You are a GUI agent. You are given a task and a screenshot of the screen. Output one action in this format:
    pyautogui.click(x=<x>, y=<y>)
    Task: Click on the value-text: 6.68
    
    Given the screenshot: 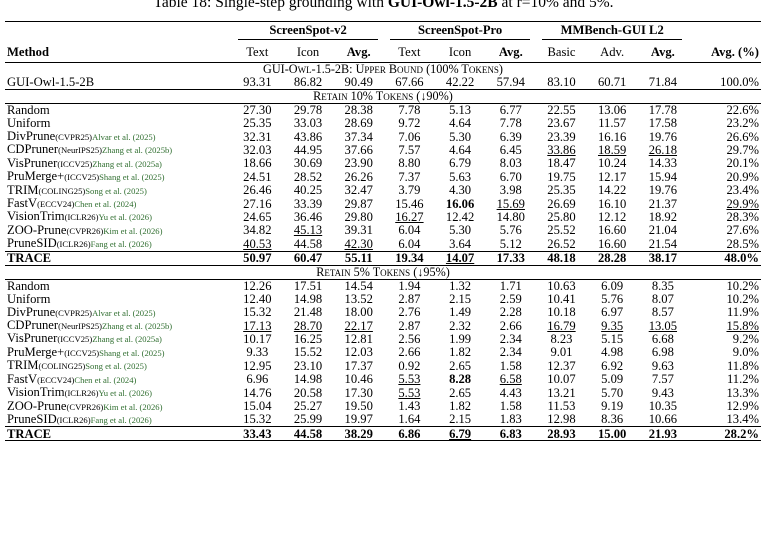 What is the action you would take?
    pyautogui.click(x=662, y=339)
    